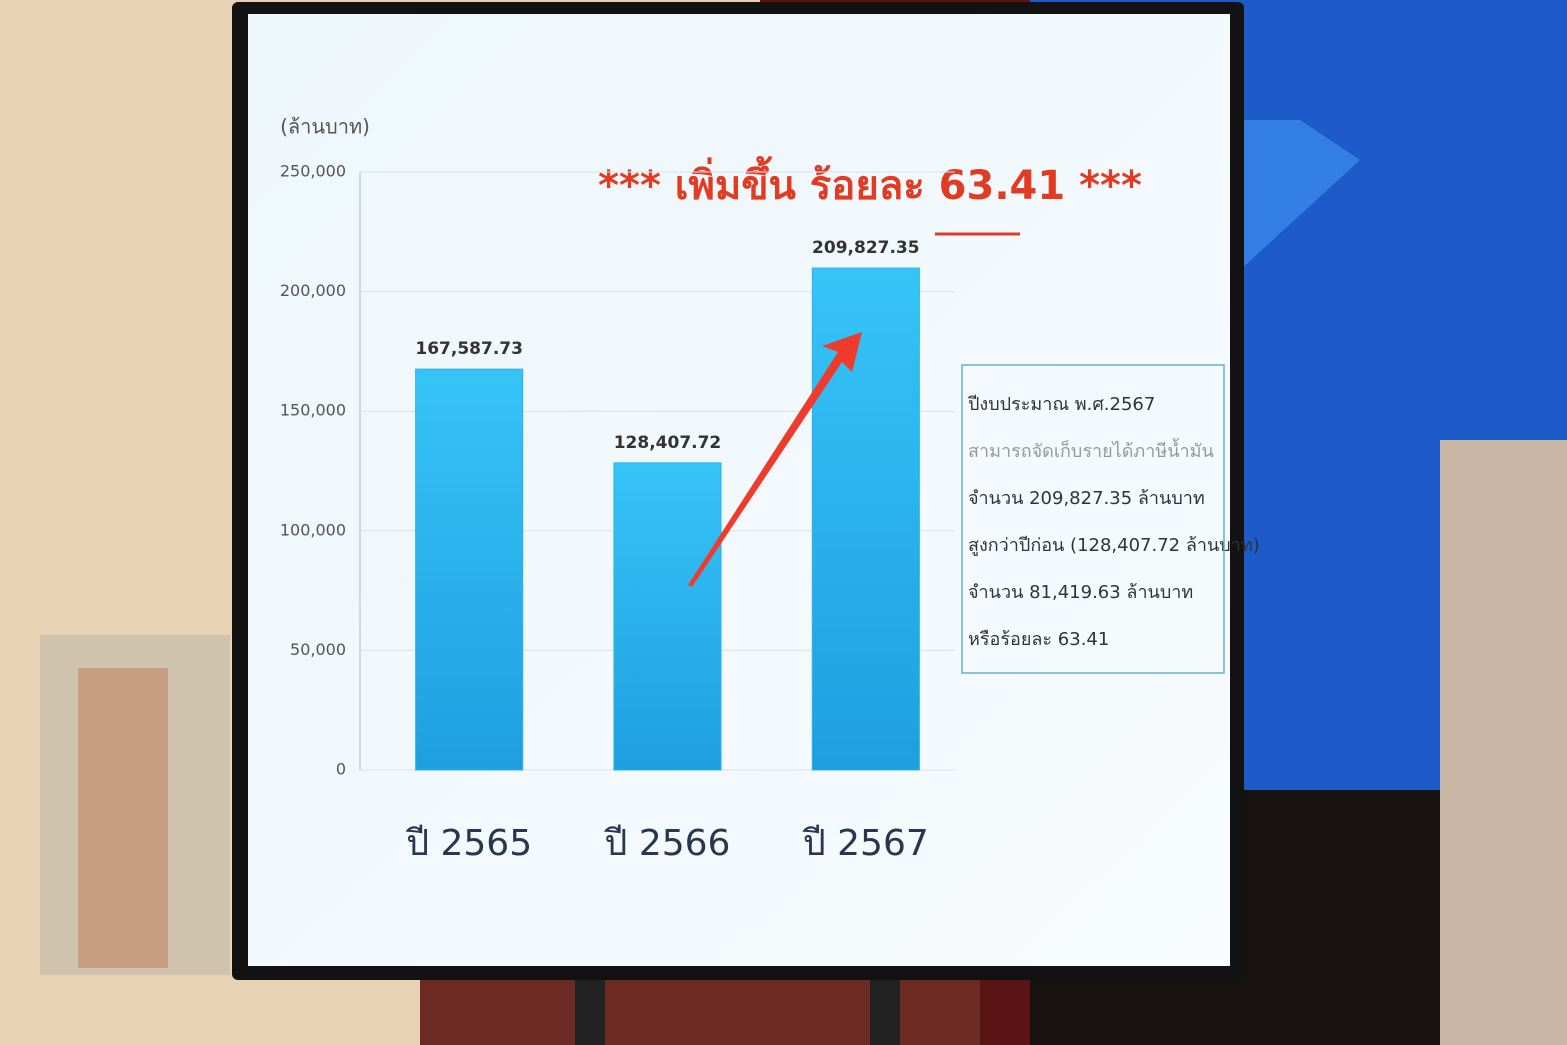  I want to click on y-tick-label: 50,000, so click(318, 649).